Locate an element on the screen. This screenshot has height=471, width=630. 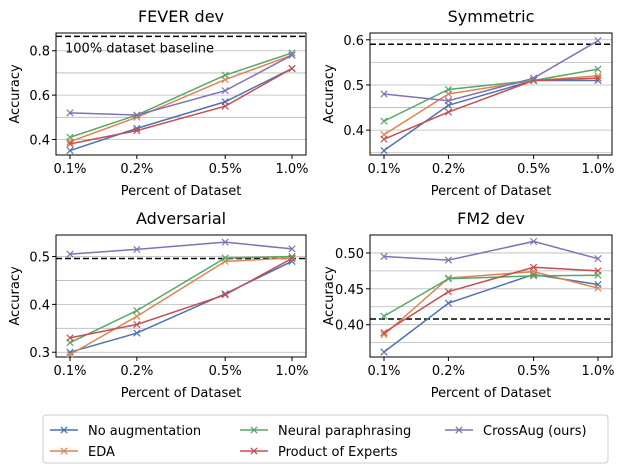
y-tick-label: 0.45 is located at coordinates (349, 290).